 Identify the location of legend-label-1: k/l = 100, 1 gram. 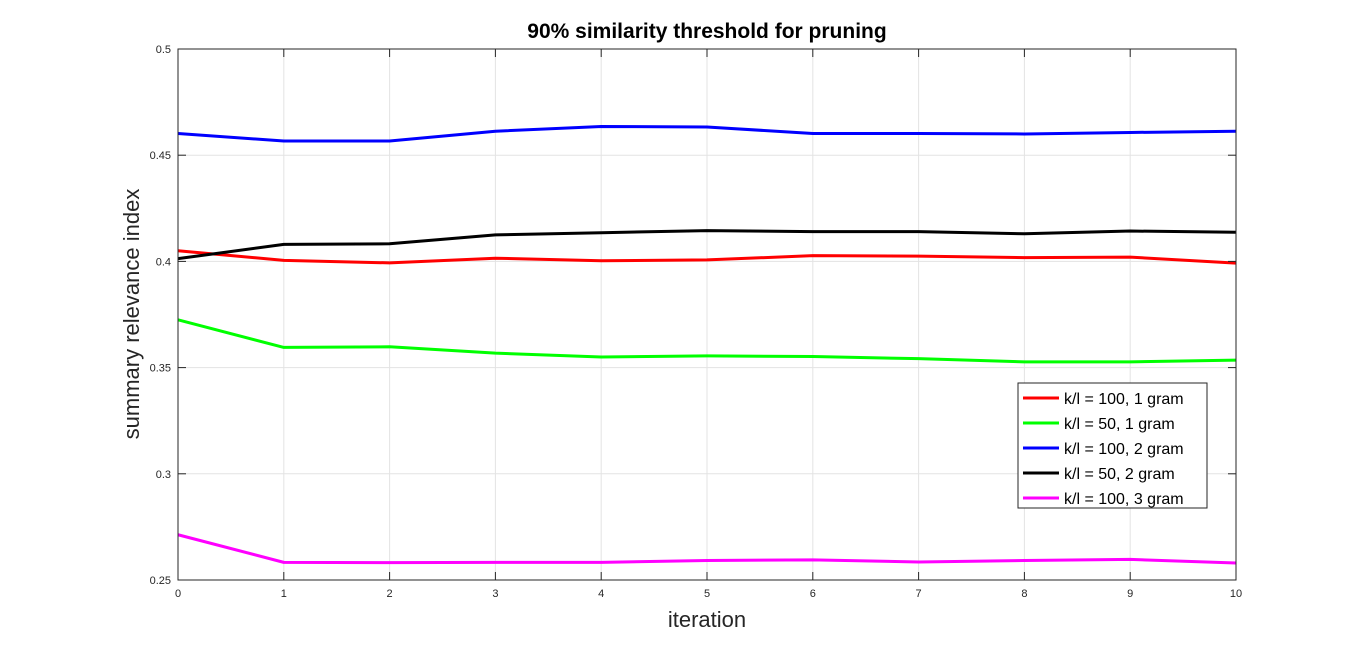
(1124, 399).